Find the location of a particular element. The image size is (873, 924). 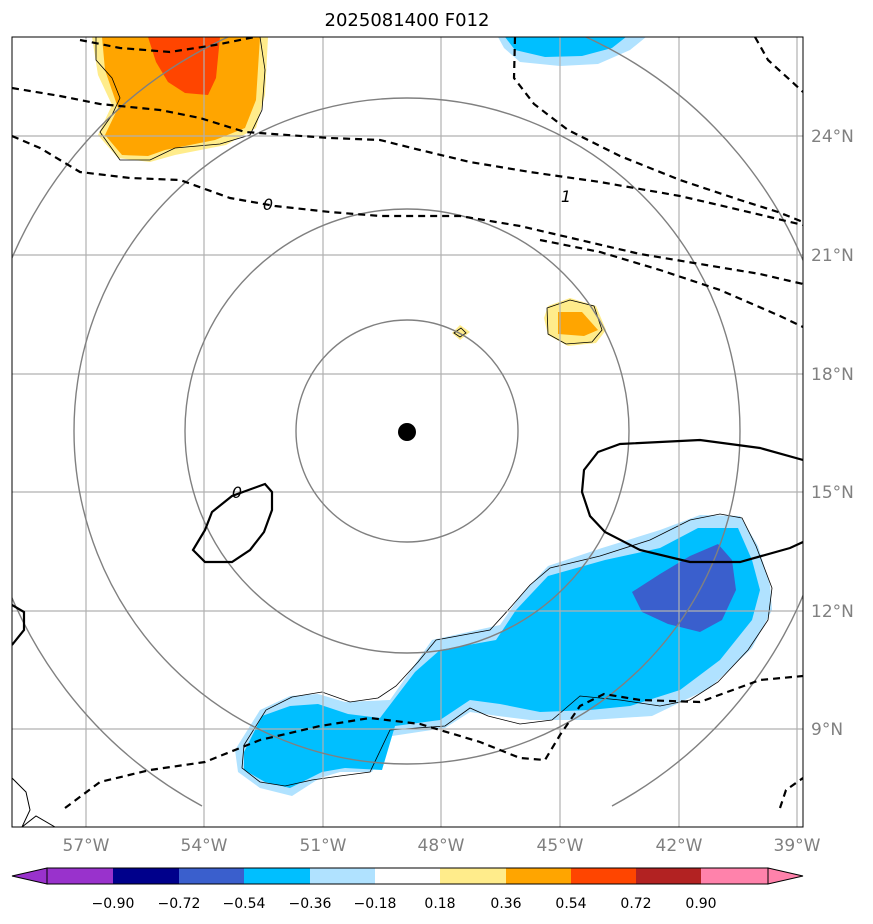

y-tick-24N: 24°N is located at coordinates (832, 137).